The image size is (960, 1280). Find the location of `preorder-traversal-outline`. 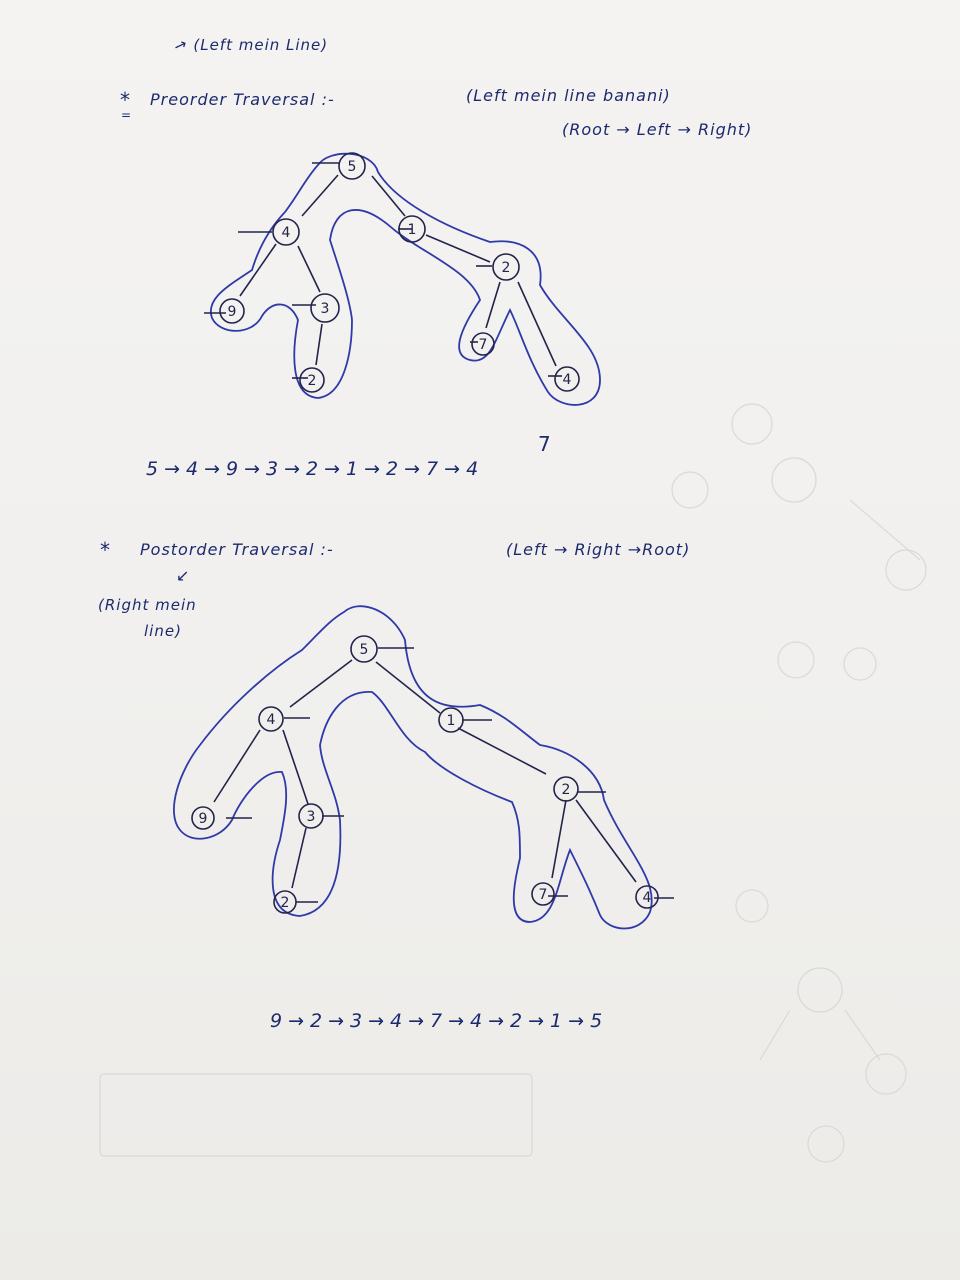

preorder-traversal-outline is located at coordinates (405, 279).